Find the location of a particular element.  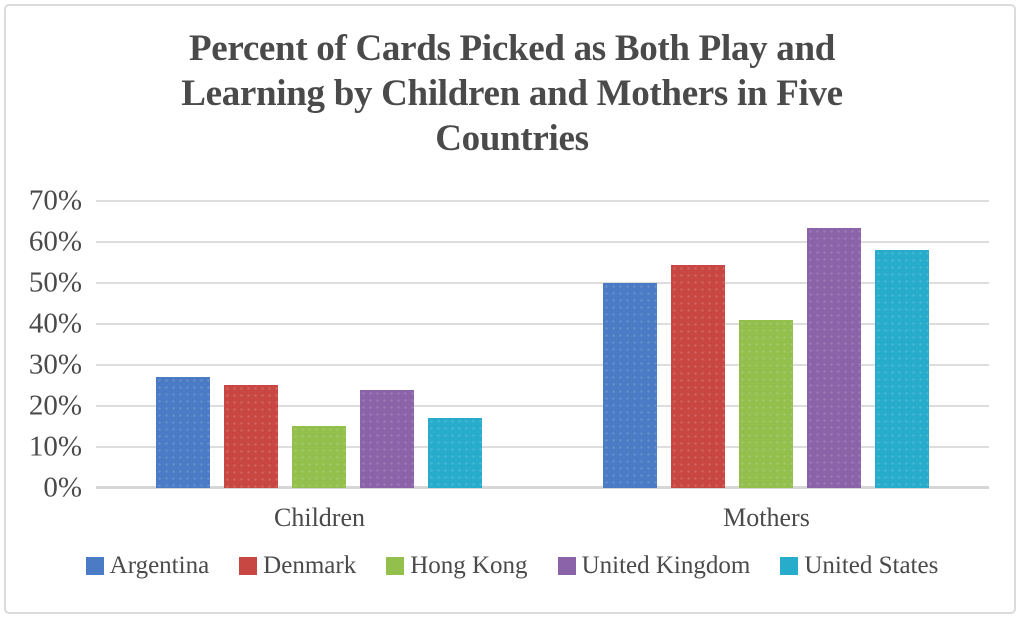

y-axis-tick-label: 60% is located at coordinates (55, 241).